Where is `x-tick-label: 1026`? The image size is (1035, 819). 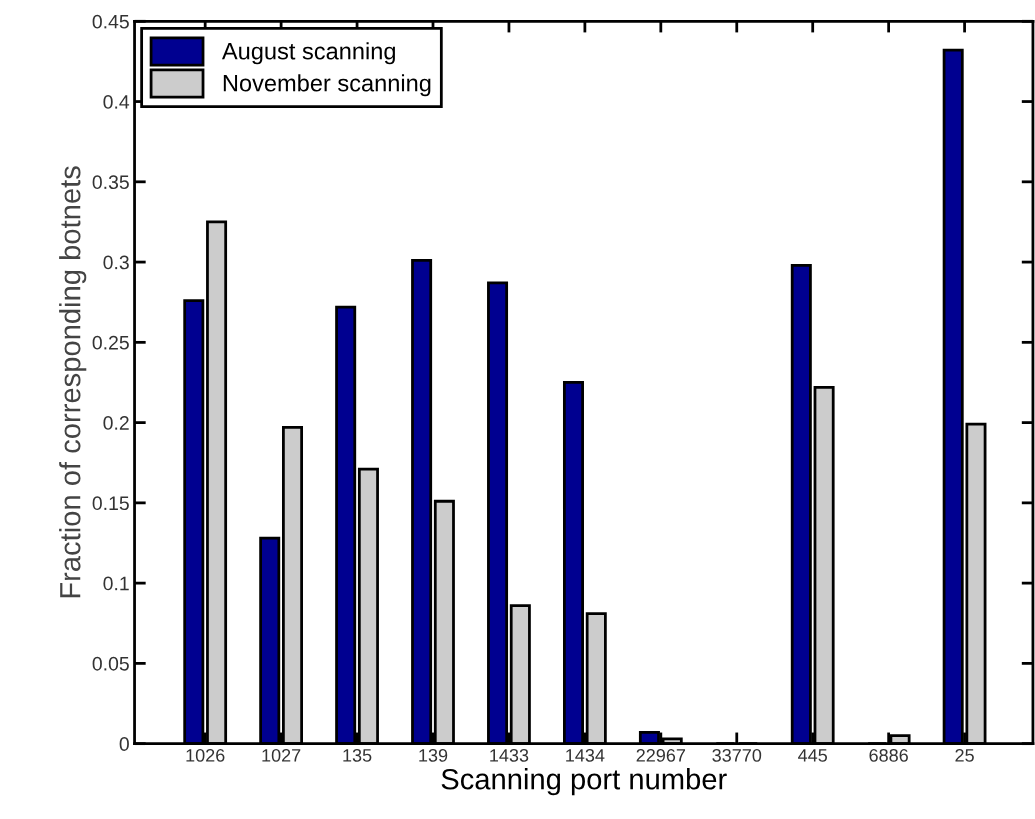
x-tick-label: 1026 is located at coordinates (205, 755).